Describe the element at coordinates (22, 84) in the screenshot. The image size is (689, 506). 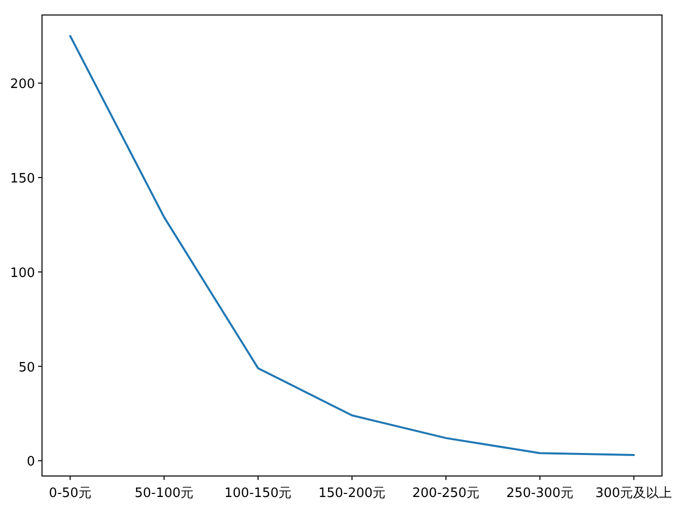
I see `y-tick-label: 200` at that location.